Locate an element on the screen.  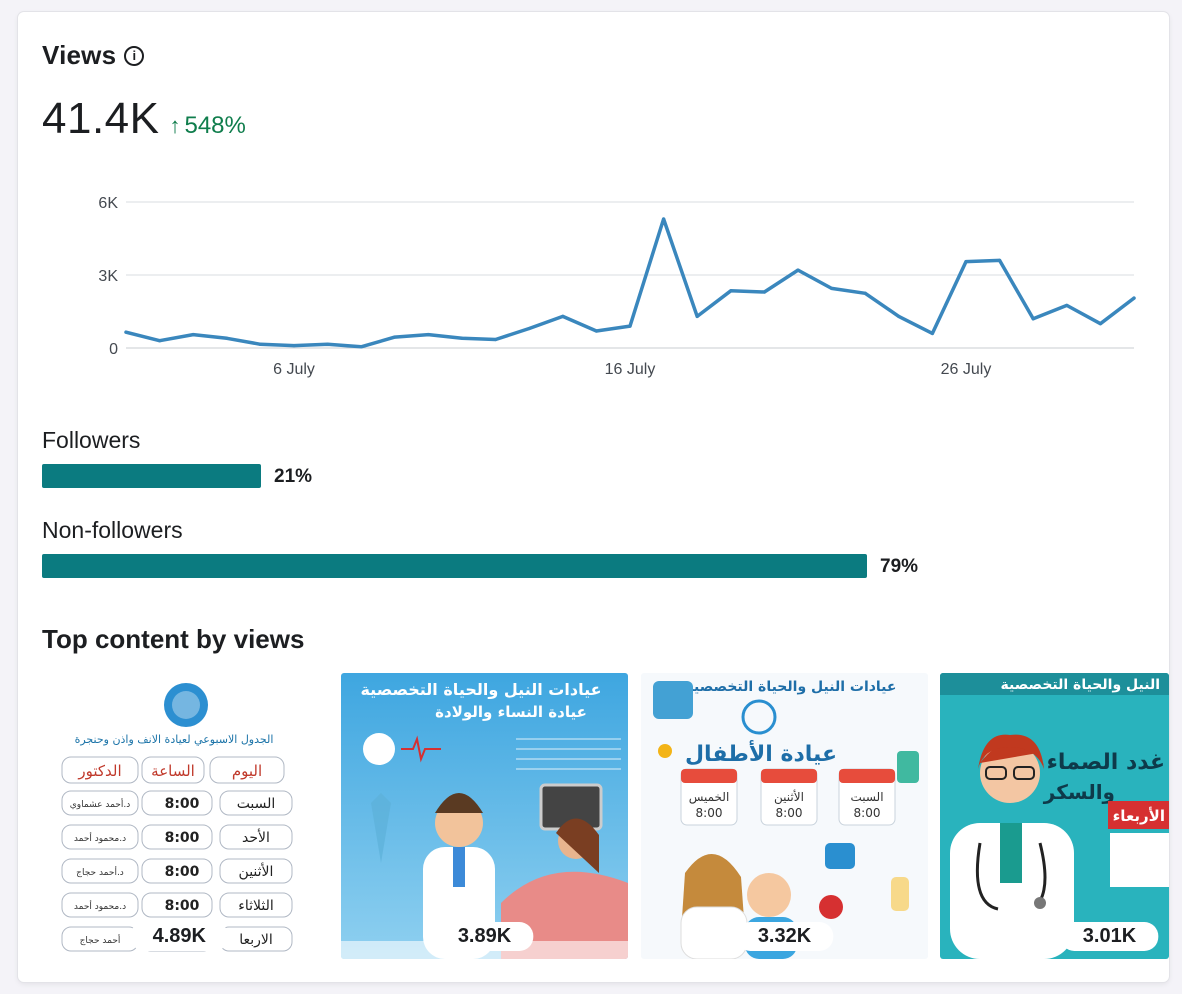
schedule-col-day: اليوم is located at coordinates (247, 771).